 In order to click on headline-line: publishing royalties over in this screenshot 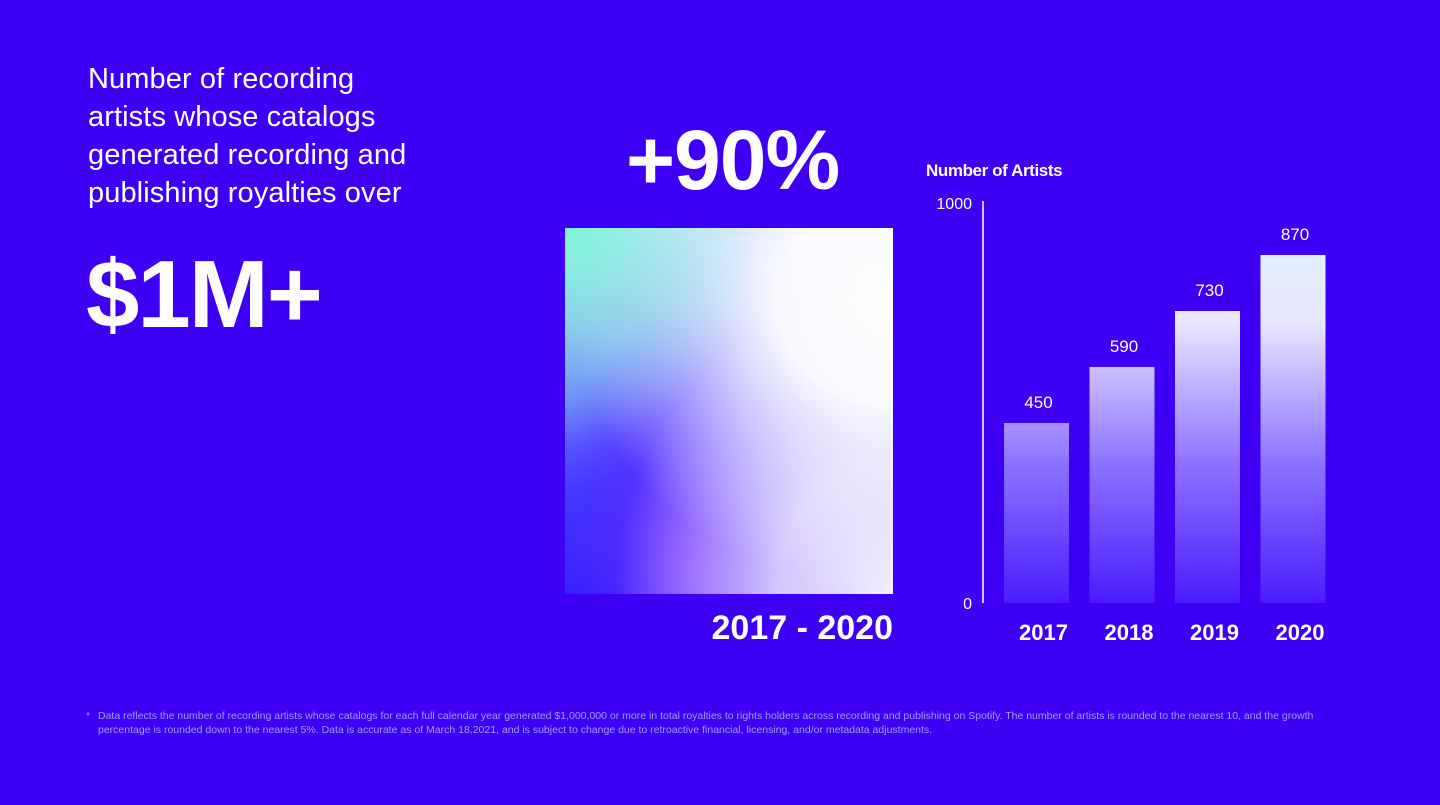, I will do `click(245, 193)`.